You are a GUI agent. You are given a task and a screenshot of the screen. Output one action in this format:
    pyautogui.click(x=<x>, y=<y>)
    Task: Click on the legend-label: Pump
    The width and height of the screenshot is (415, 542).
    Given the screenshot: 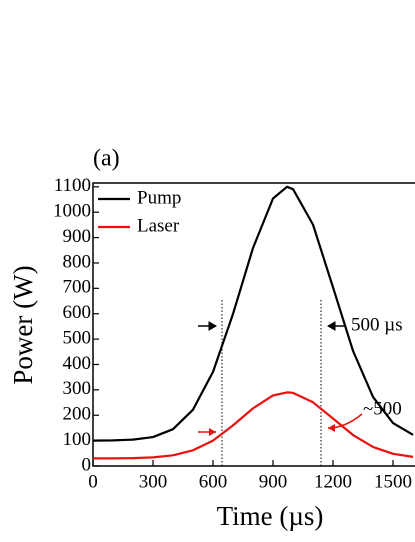 What is the action you would take?
    pyautogui.click(x=159, y=197)
    